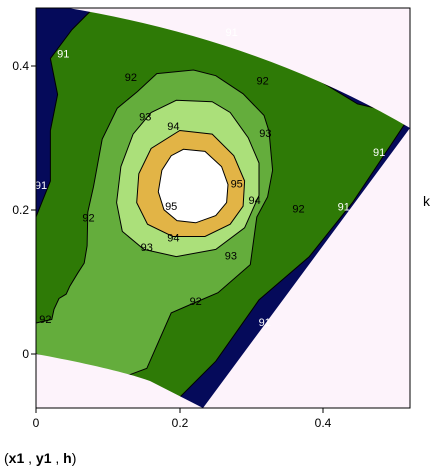  I want to click on contour-label-92-8: 92, so click(88, 218).